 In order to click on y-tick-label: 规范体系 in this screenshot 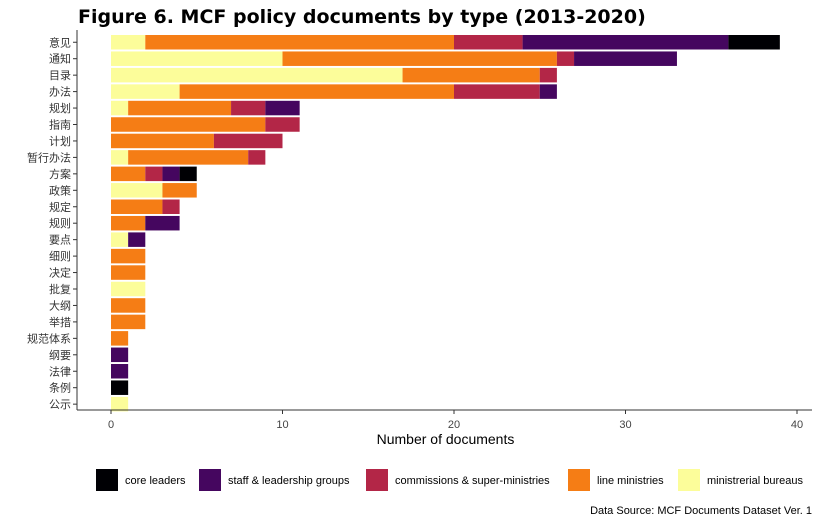, I will do `click(49, 338)`.